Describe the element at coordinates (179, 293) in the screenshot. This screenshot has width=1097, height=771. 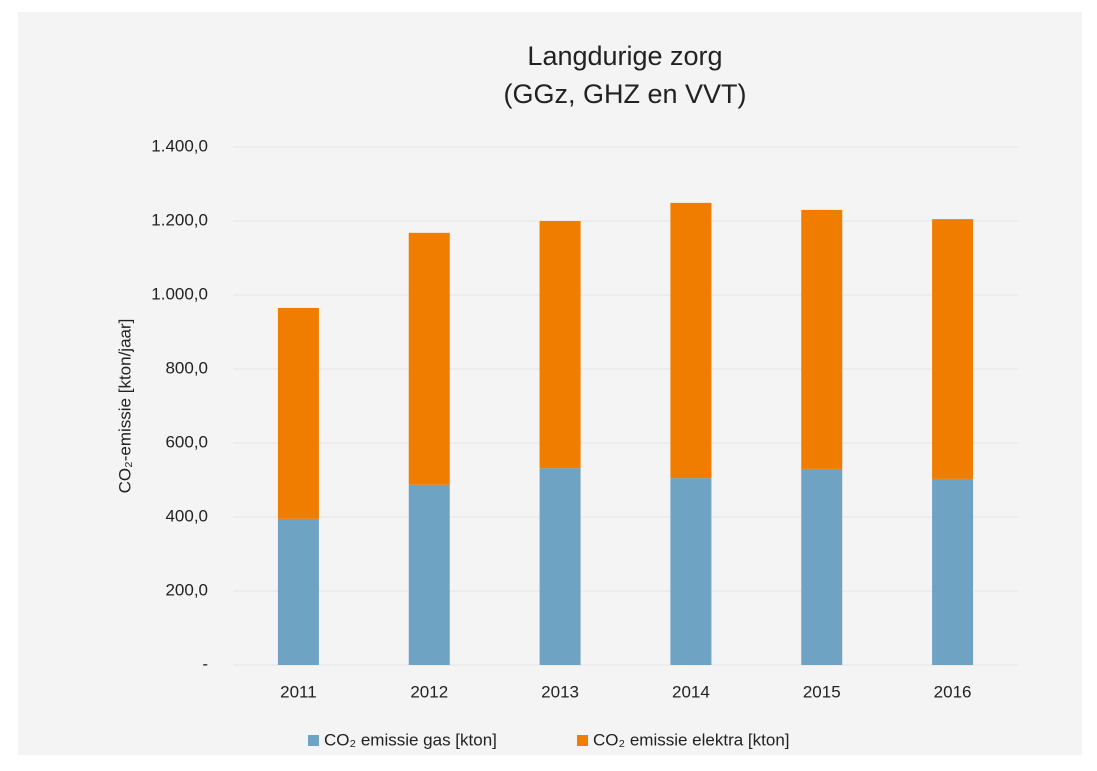
I see `y-tick-label: 1.000,0` at that location.